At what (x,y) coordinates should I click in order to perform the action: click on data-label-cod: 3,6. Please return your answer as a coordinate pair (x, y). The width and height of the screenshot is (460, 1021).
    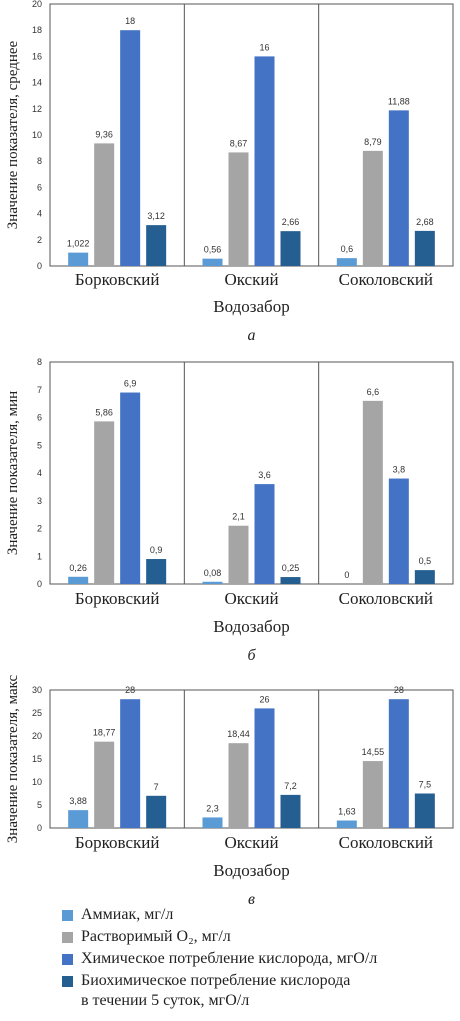
    Looking at the image, I should click on (264, 475).